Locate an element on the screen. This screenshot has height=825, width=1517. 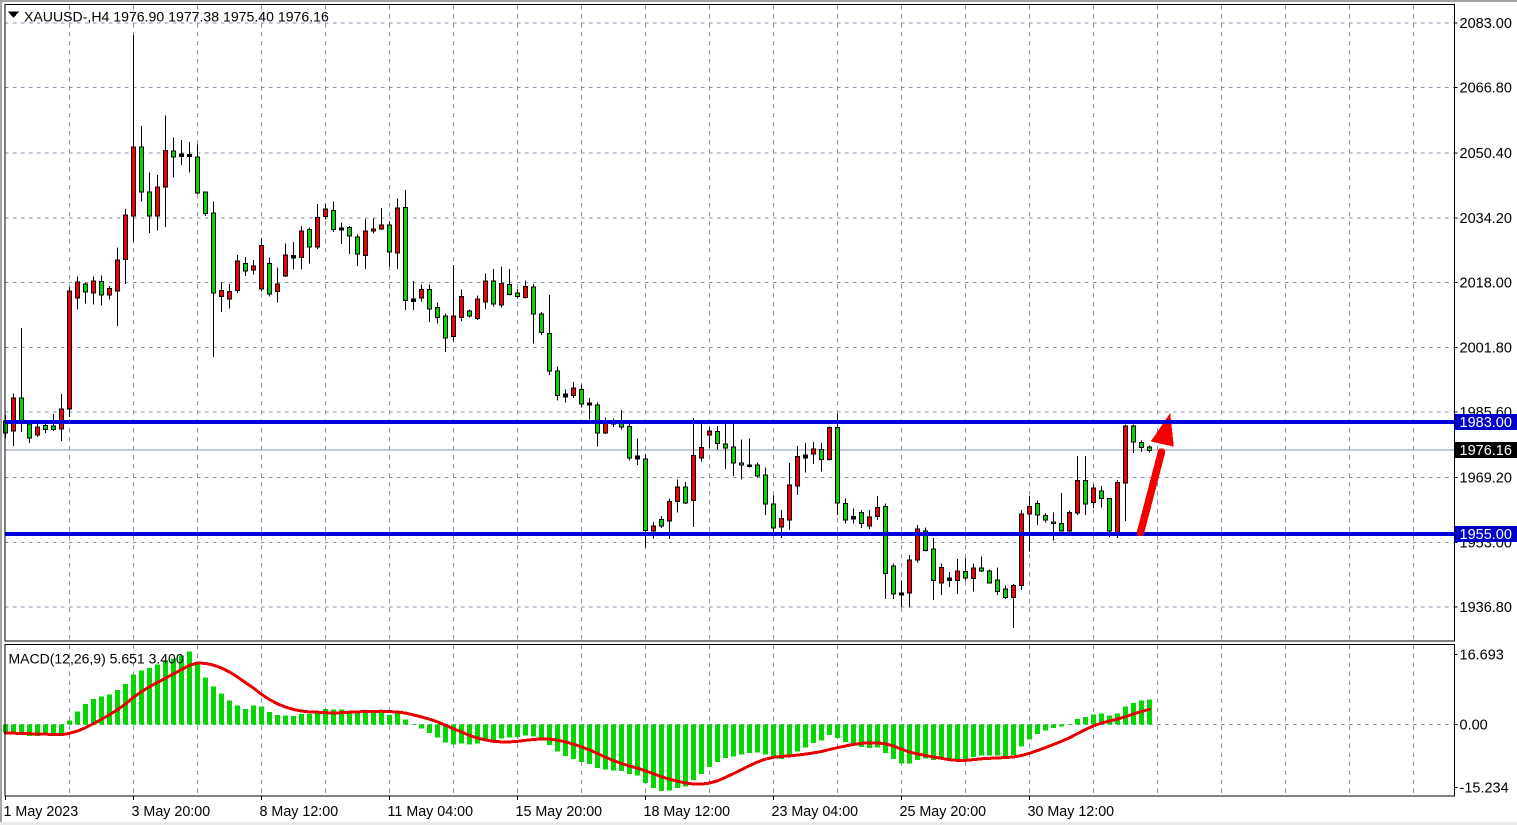
svg-text: 11 May 04:00 is located at coordinates (431, 812).